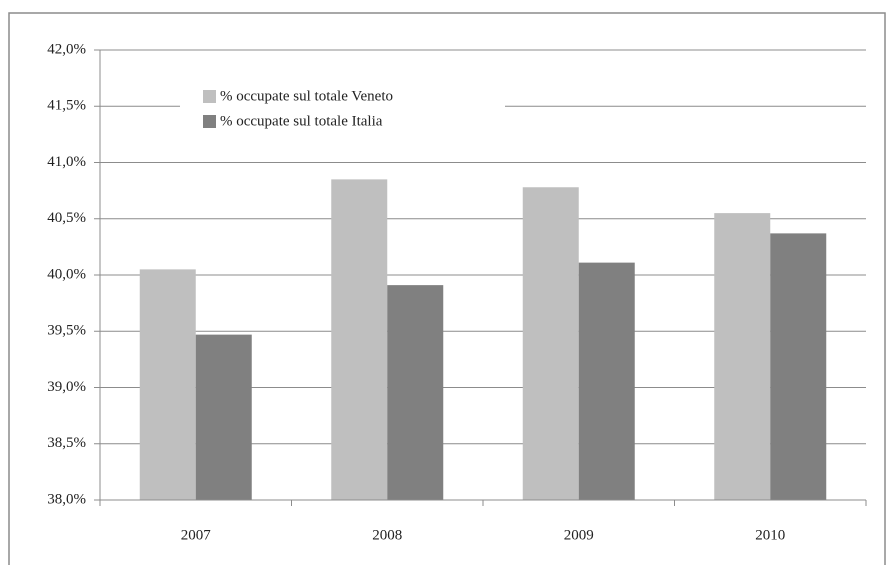 The height and width of the screenshot is (565, 894). What do you see at coordinates (66, 218) in the screenshot?
I see `y-tick-label: 40,5%` at bounding box center [66, 218].